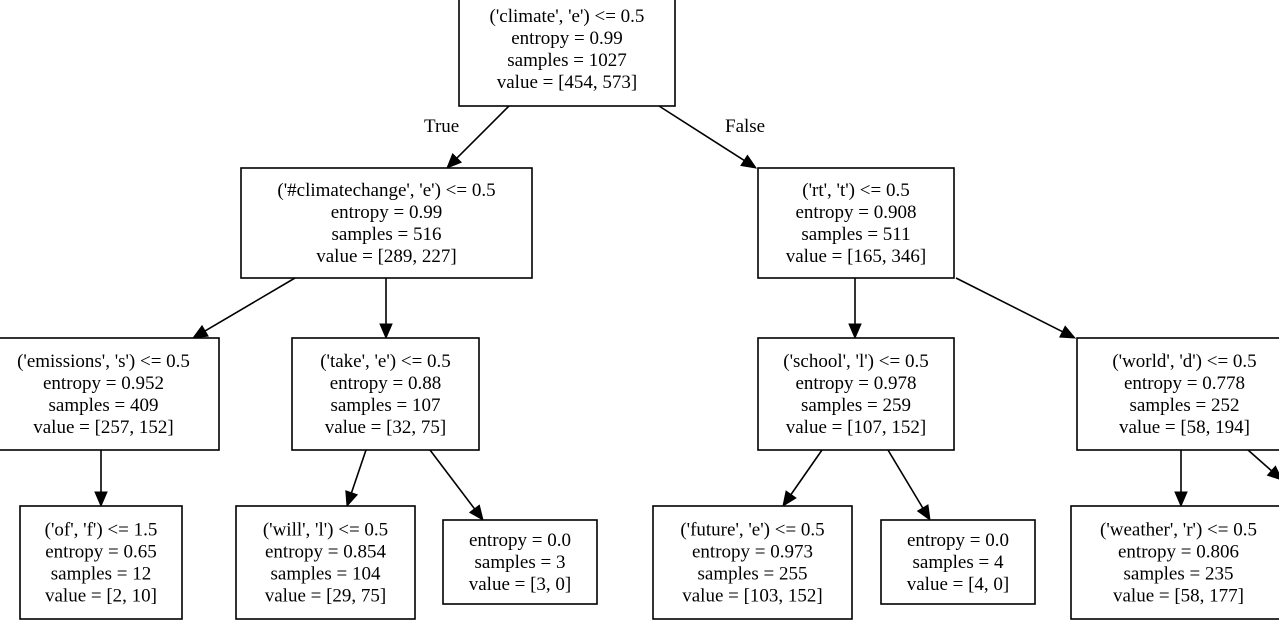  Describe the element at coordinates (326, 596) in the screenshot. I see `node-text-line: value = [29, 75]` at that location.